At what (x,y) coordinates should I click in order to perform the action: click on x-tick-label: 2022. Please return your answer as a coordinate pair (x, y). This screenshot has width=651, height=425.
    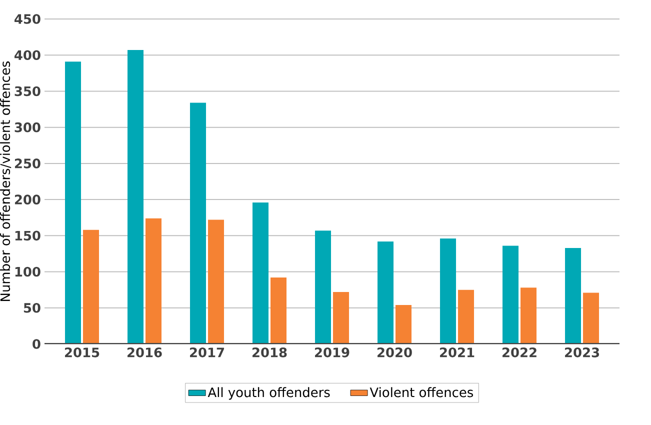
    Looking at the image, I should click on (519, 353).